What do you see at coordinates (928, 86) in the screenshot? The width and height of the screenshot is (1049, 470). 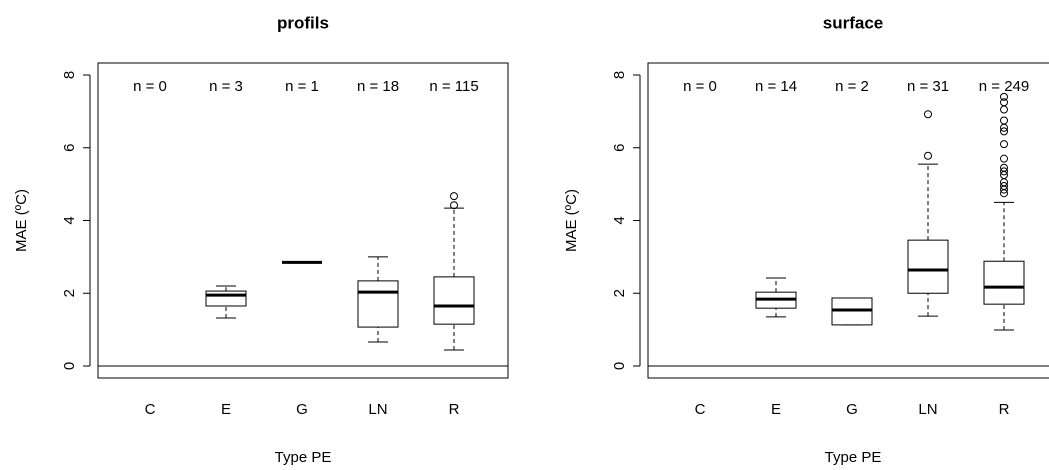 I see `count-label: n = 31` at bounding box center [928, 86].